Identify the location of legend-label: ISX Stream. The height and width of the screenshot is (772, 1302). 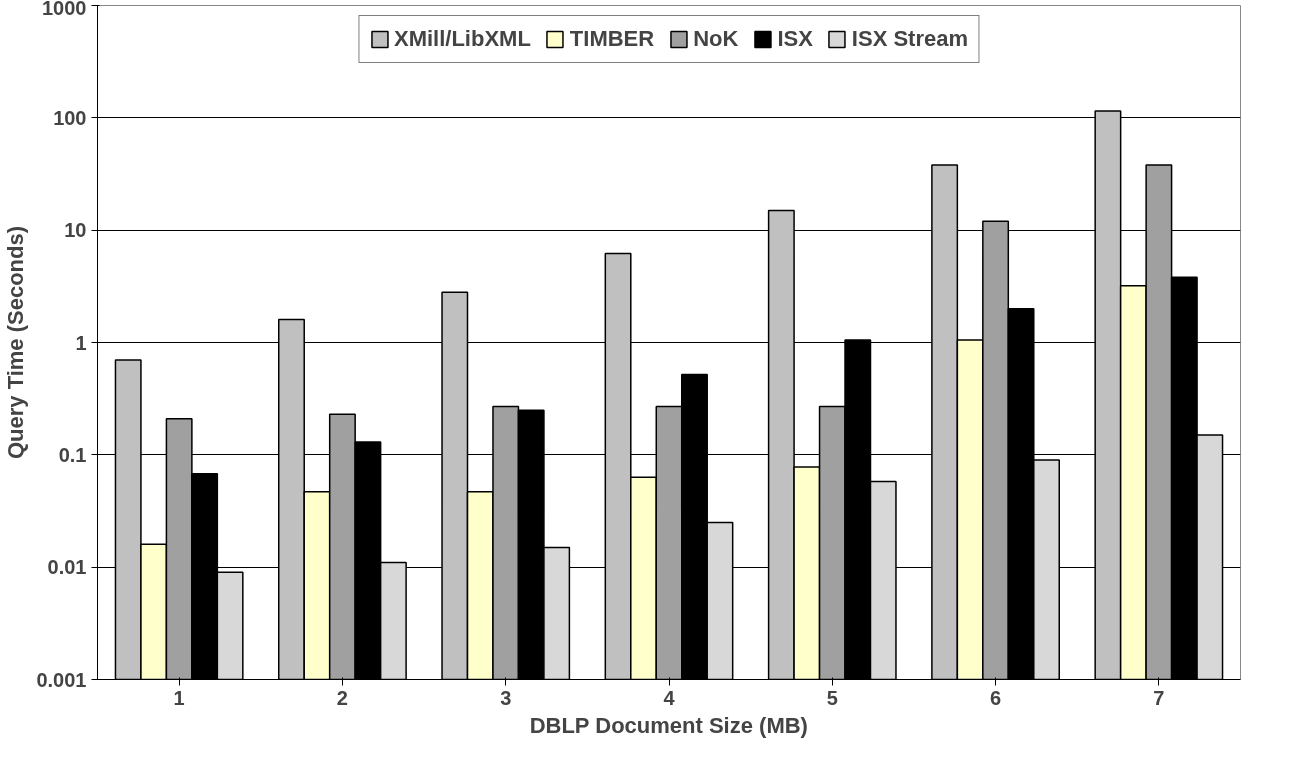
(910, 39).